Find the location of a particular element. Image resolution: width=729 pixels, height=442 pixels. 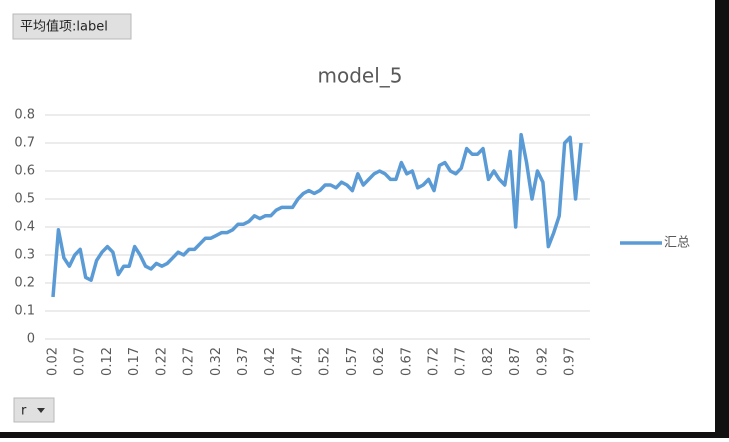

x-tick-label: 0.82 is located at coordinates (488, 361).